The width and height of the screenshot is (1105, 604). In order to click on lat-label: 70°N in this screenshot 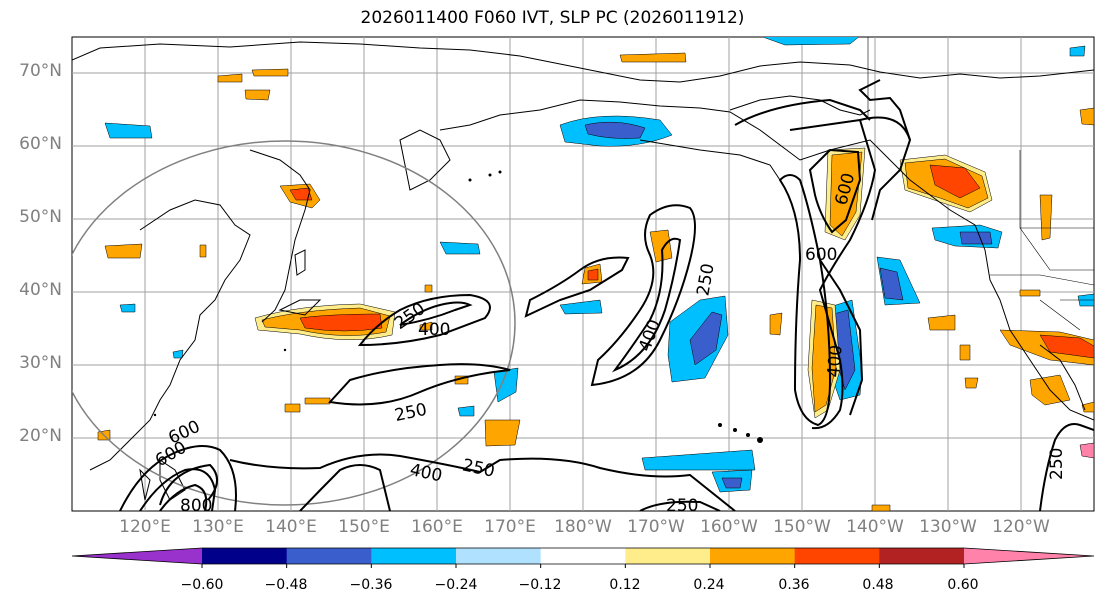, I will do `click(40, 71)`.